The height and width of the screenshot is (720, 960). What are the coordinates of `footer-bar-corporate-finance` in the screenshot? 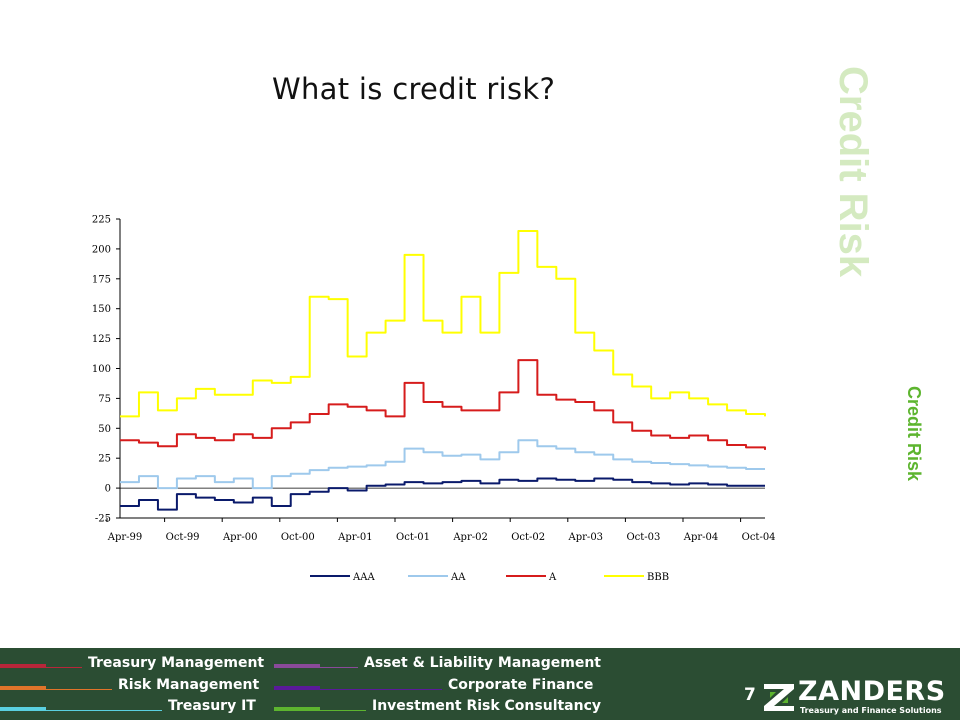 It's located at (297, 688).